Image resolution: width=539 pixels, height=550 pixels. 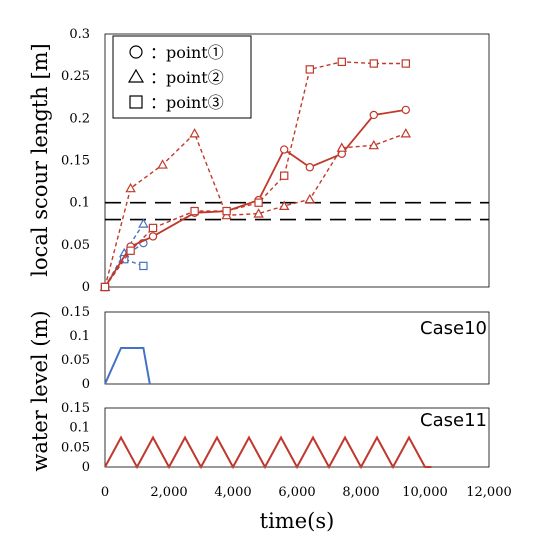 I want to click on legend-entry-point-2: ：point②, so click(x=175, y=77).